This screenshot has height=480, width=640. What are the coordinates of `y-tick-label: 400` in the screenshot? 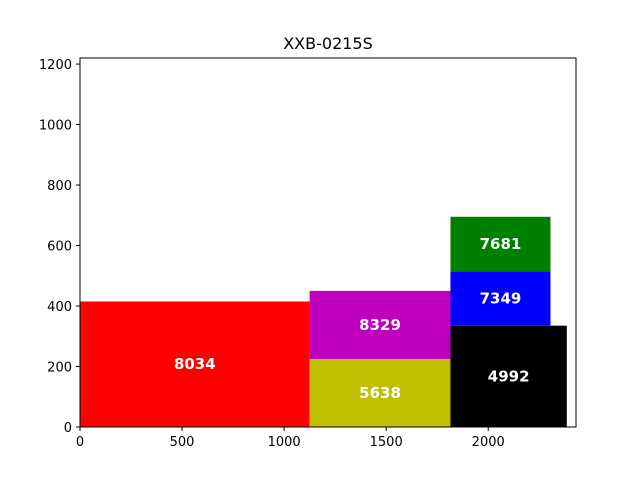 It's located at (59, 307).